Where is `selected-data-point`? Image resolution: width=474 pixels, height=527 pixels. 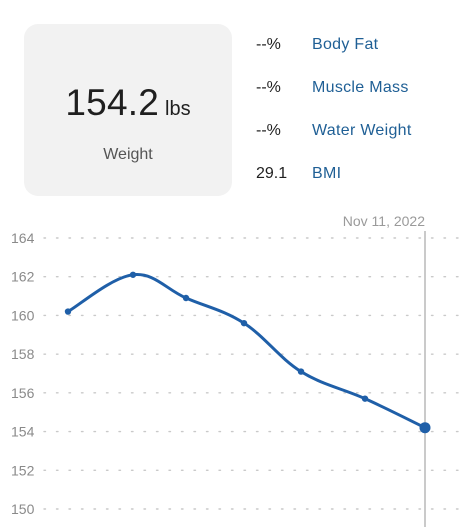
selected-data-point is located at coordinates (425, 428).